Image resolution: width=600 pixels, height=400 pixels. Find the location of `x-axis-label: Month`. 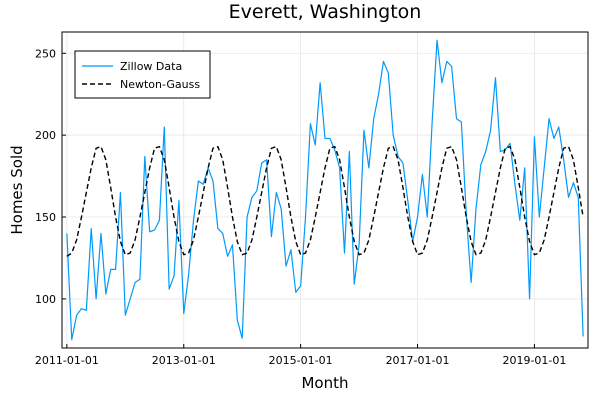

x-axis-label: Month is located at coordinates (324, 383).